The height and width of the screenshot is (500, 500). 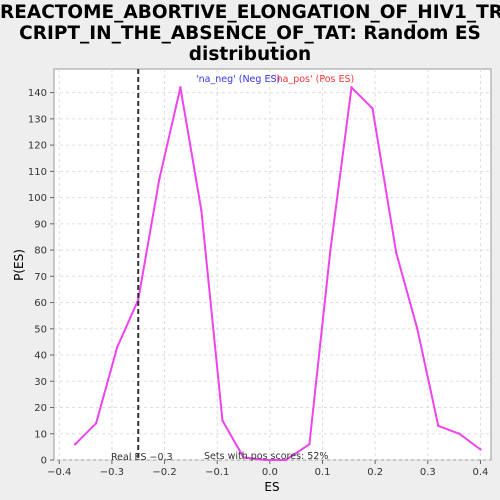 I want to click on y-tick-label: 90, so click(x=40, y=224).